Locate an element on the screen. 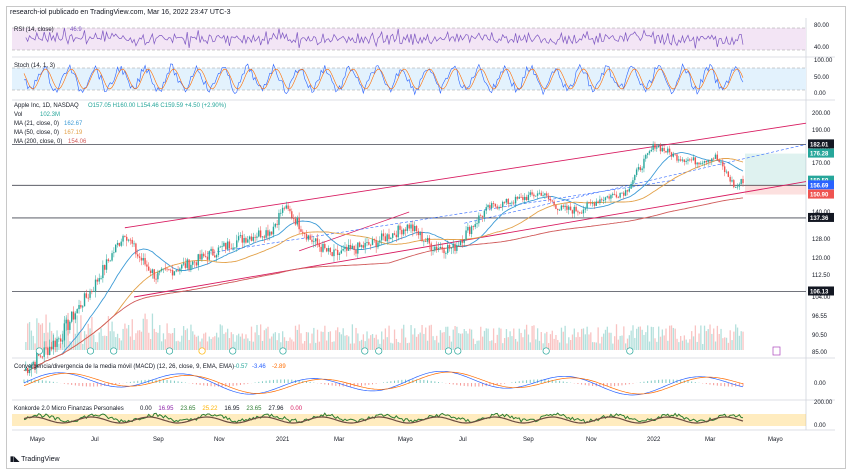  stoch-d-line is located at coordinates (383, 79).